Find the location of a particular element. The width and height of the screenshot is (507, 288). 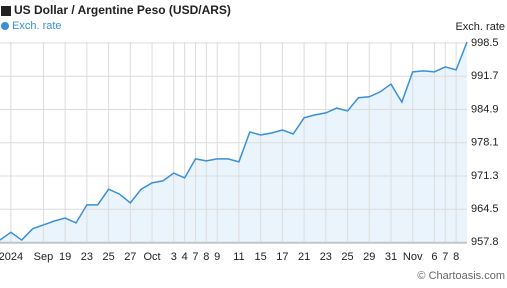

credit: © Chartoasis.com is located at coordinates (461, 276).